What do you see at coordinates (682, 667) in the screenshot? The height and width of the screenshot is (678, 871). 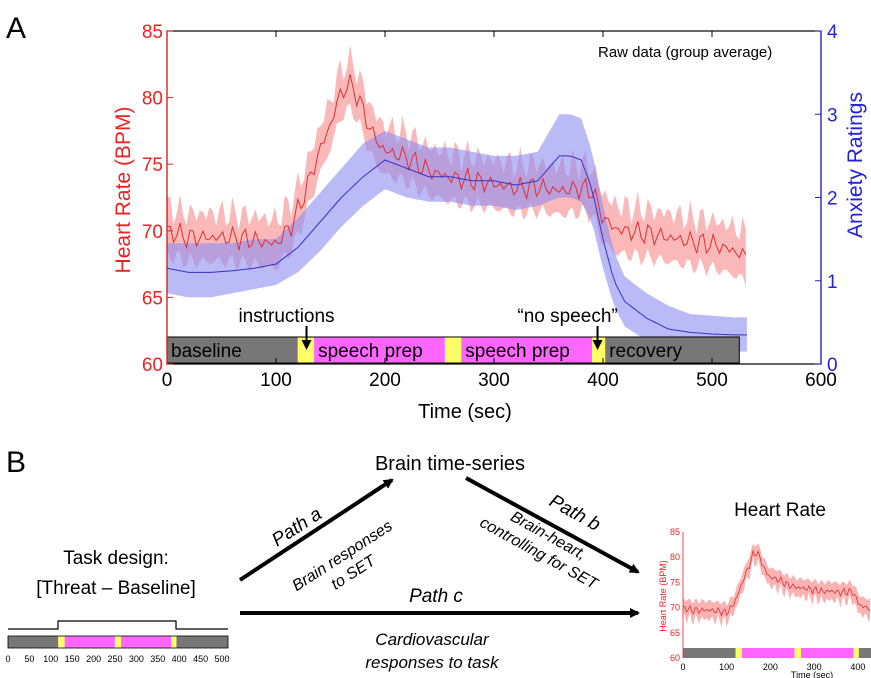 I see `inset-x-tick-label: 0` at bounding box center [682, 667].